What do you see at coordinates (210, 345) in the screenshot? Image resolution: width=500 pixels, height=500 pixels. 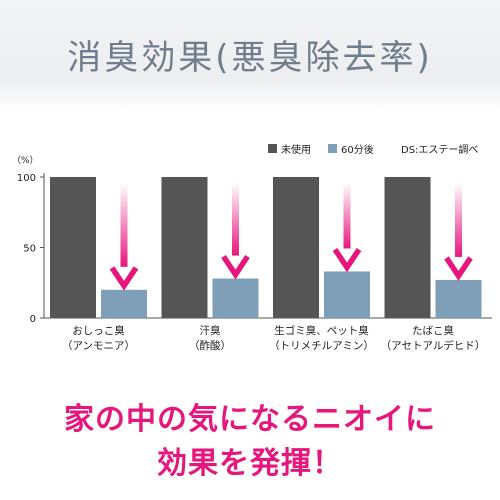 I see `category-label-1-1: （酢酸）` at bounding box center [210, 345].